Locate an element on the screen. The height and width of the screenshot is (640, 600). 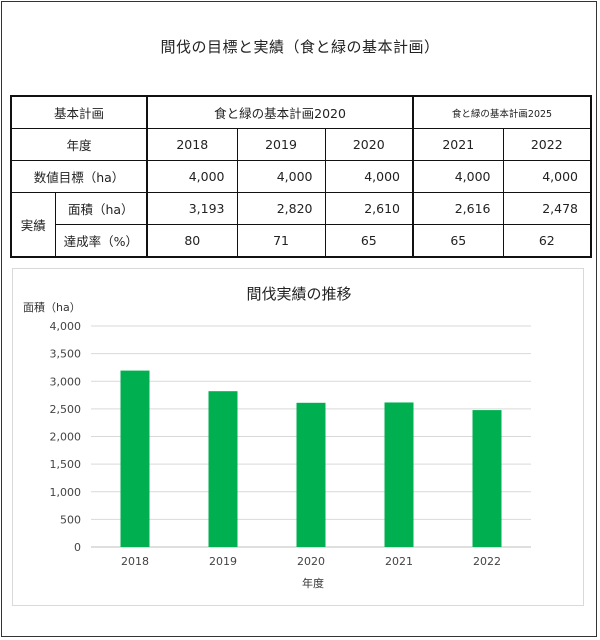
plan-2020-header: 食と緑の基本計画2020 is located at coordinates (280, 112).